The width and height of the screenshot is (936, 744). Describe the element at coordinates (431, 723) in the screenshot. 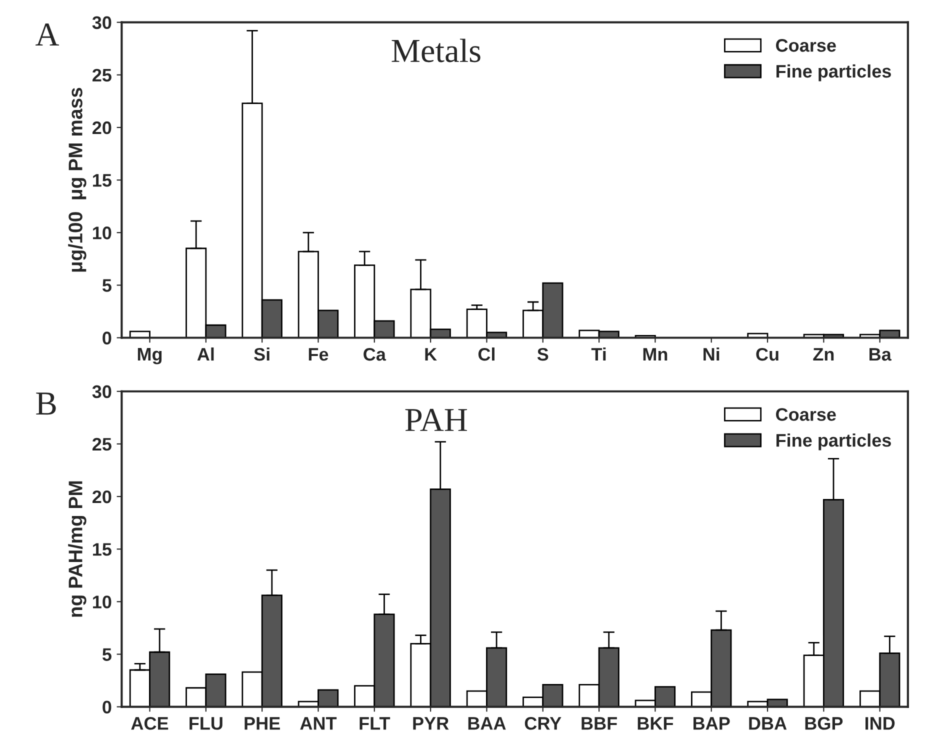

I see `x-tick-label: PYR` at that location.